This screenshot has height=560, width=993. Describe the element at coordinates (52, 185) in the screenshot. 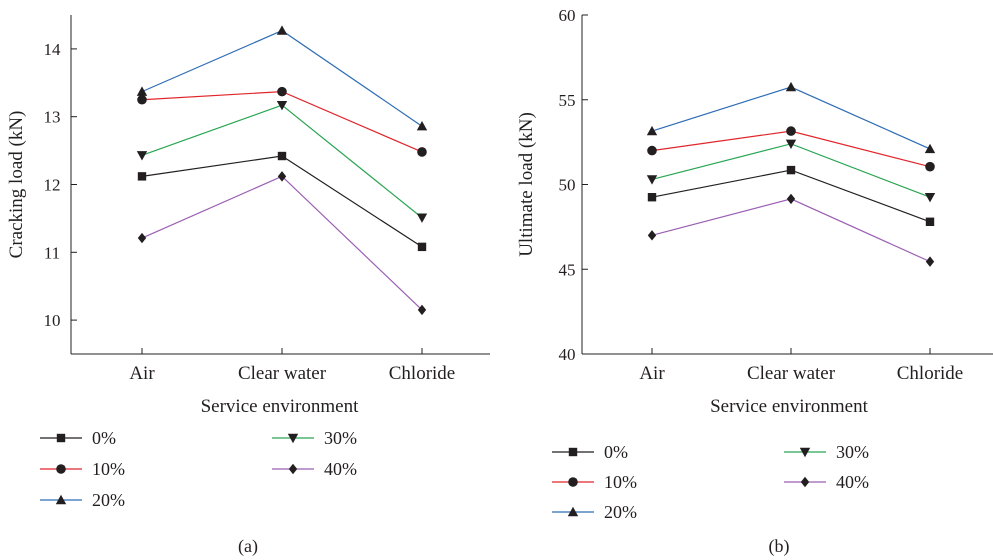

I see `y-tick-label: 12` at that location.